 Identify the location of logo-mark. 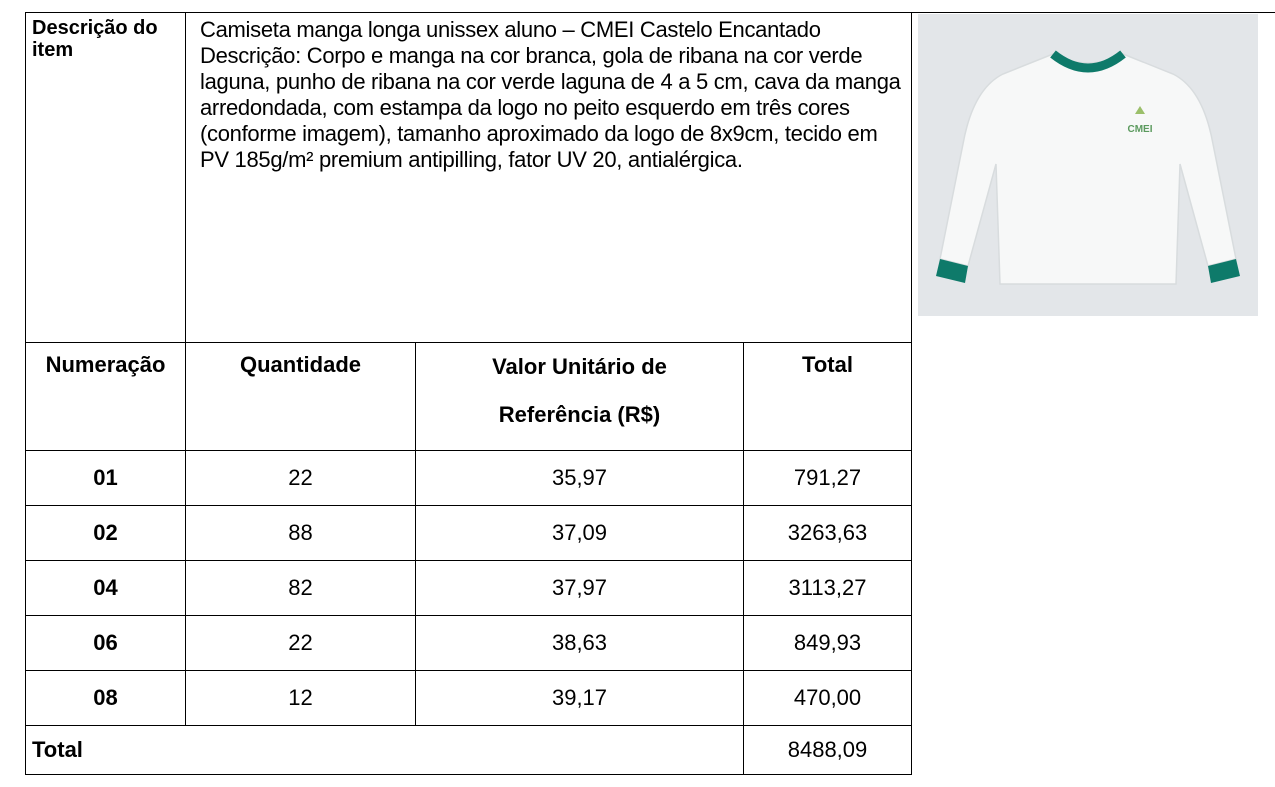
(1140, 110).